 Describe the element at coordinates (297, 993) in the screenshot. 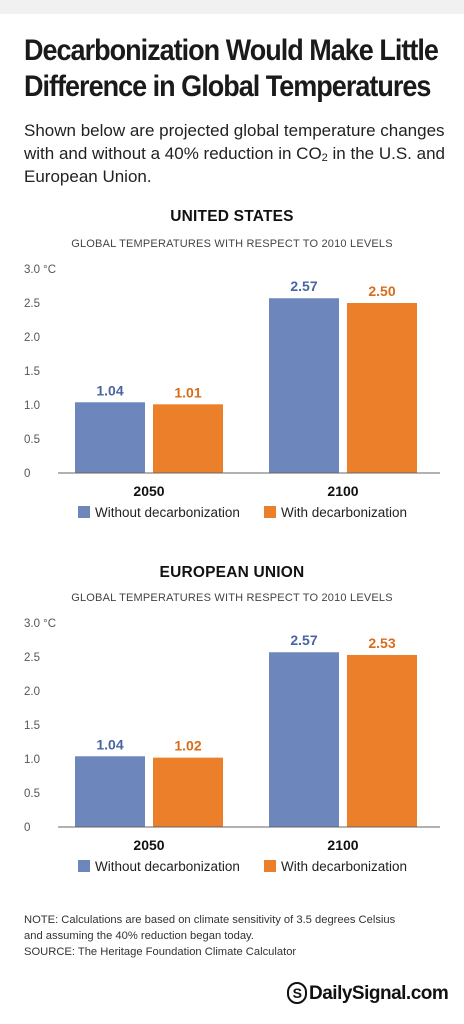

I see `logo-mark: S` at that location.